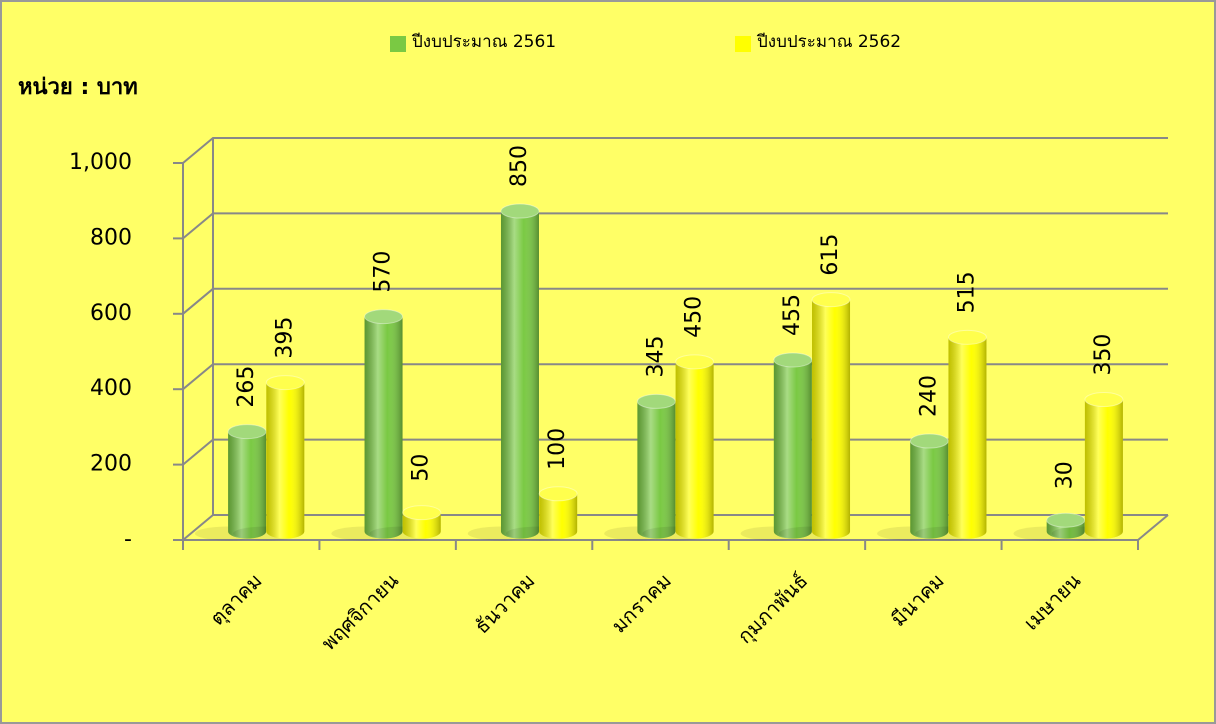  I want to click on data-label: 345, so click(655, 356).